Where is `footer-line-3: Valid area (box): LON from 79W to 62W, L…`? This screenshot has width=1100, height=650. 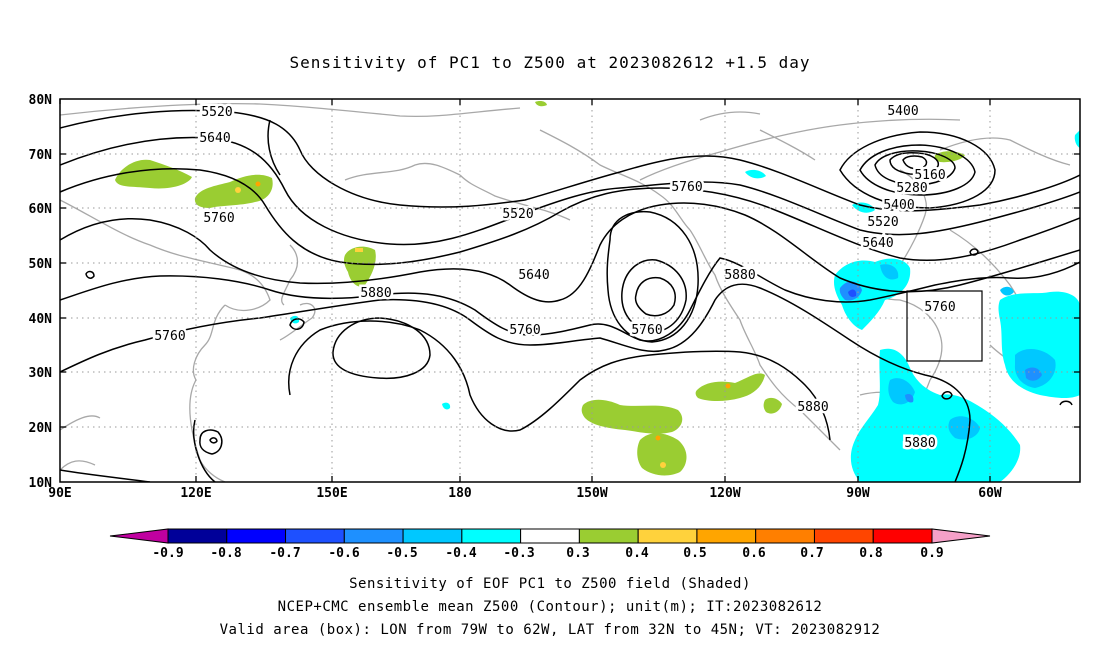 footer-line-3: Valid area (box): LON from 79W to 62W, L… is located at coordinates (550, 630).